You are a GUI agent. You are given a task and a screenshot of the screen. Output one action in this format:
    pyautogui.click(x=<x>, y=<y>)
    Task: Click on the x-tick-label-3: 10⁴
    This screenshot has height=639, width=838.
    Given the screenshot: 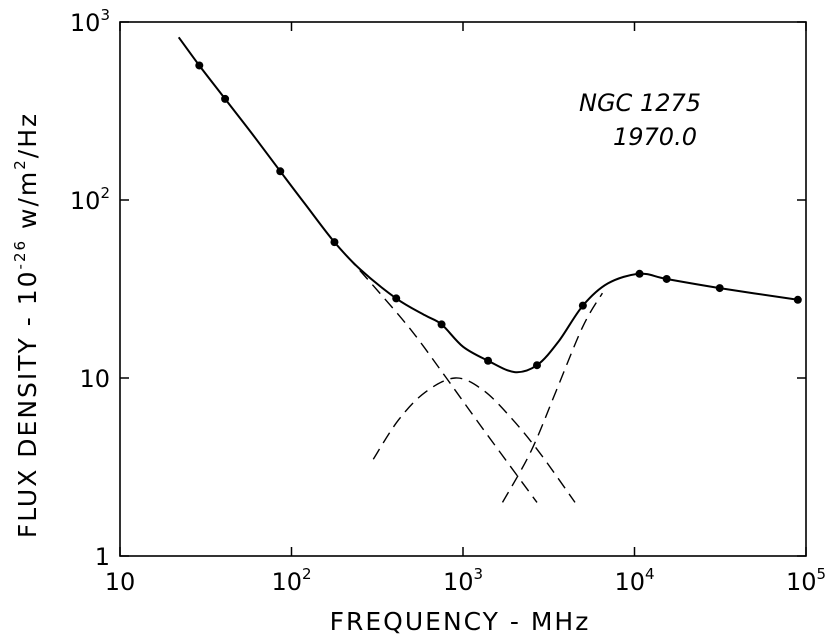 What is the action you would take?
    pyautogui.click(x=634, y=580)
    